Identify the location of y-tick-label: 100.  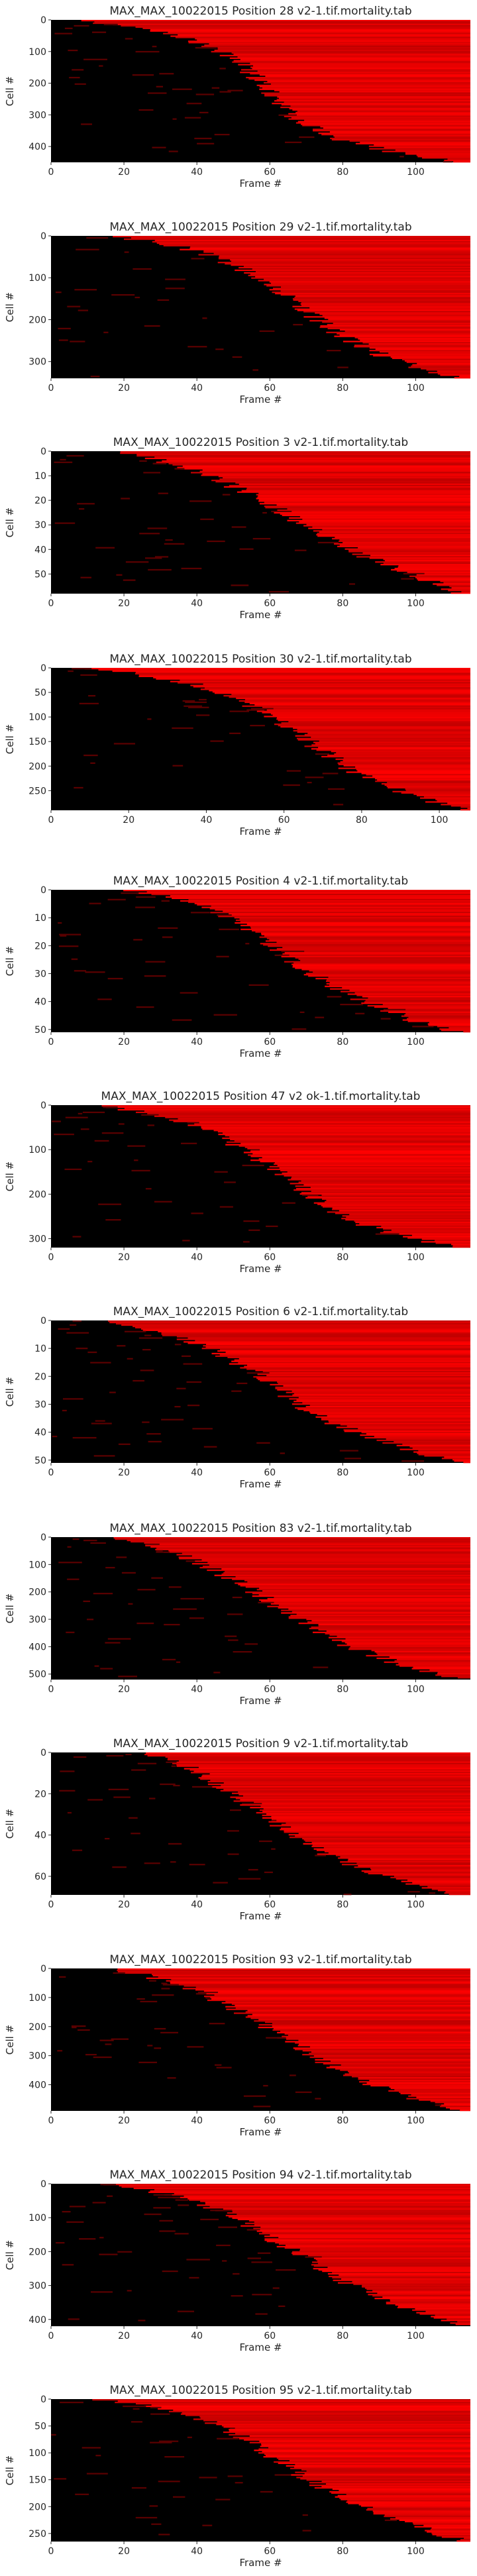
(37, 717).